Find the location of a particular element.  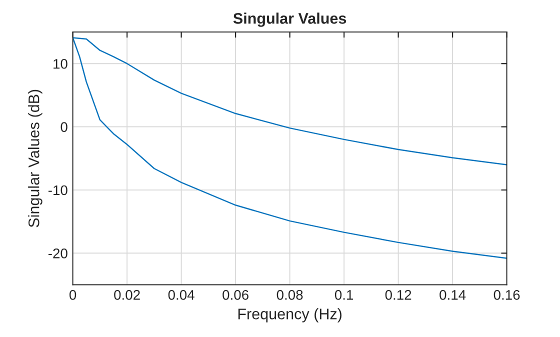

x-tick-label: 0.06 is located at coordinates (235, 295).